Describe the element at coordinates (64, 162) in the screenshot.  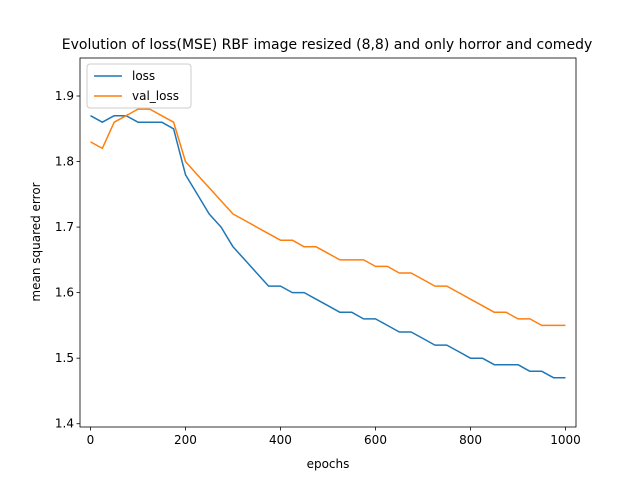
I see `y-tick-label: 1.8` at that location.